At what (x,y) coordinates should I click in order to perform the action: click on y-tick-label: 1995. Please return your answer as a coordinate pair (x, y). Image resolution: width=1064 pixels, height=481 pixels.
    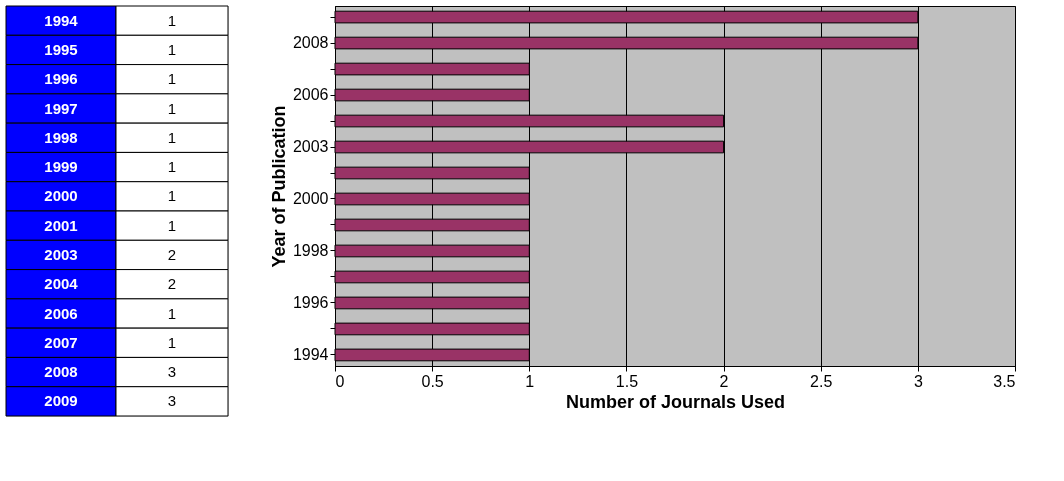
    Looking at the image, I should click on (61, 49).